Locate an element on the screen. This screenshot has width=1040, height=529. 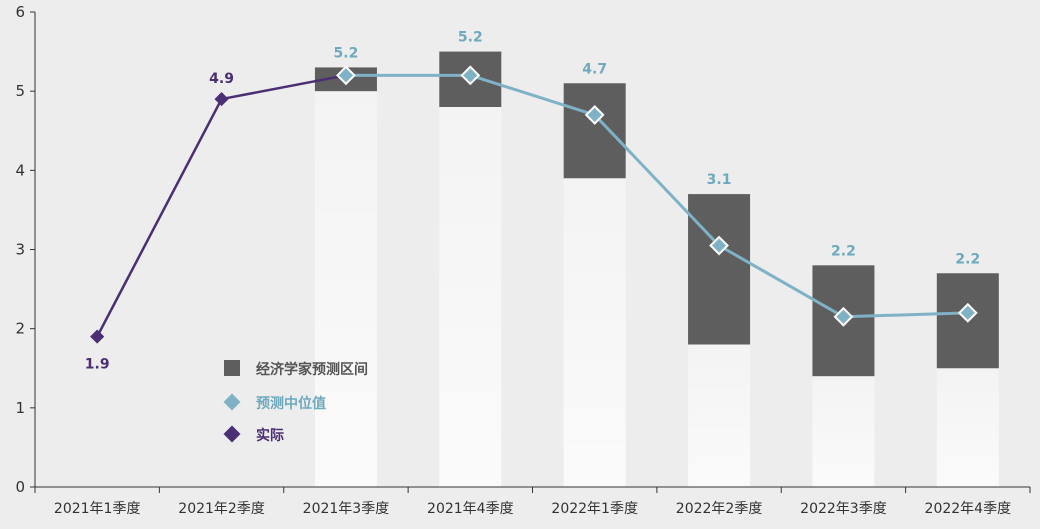
actual-data-label: 1.9 is located at coordinates (97, 365).